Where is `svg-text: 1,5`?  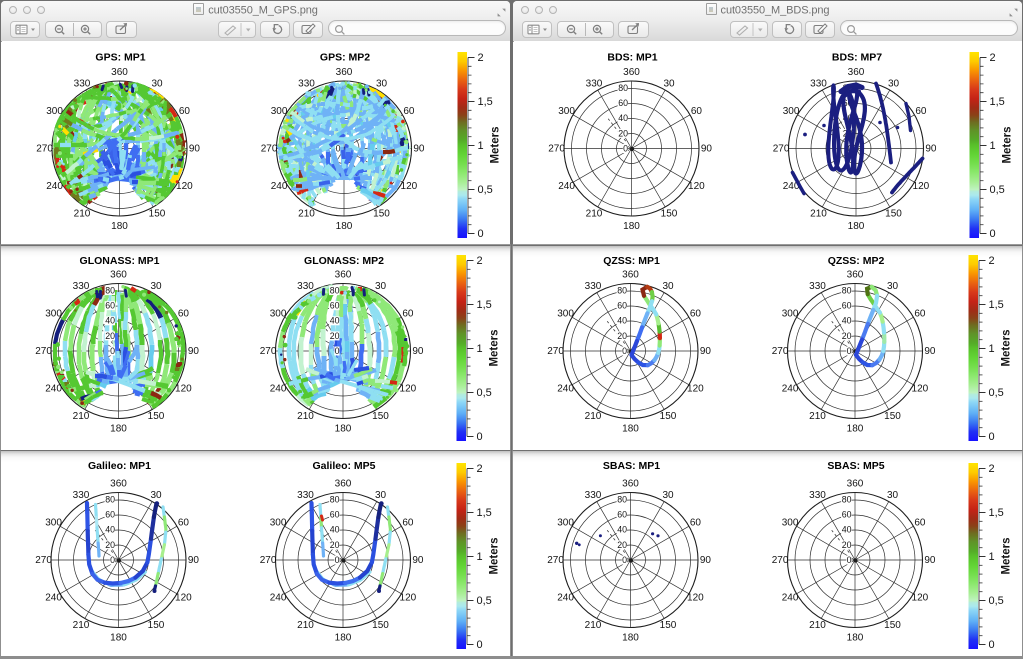 svg-text: 1,5 is located at coordinates (996, 513).